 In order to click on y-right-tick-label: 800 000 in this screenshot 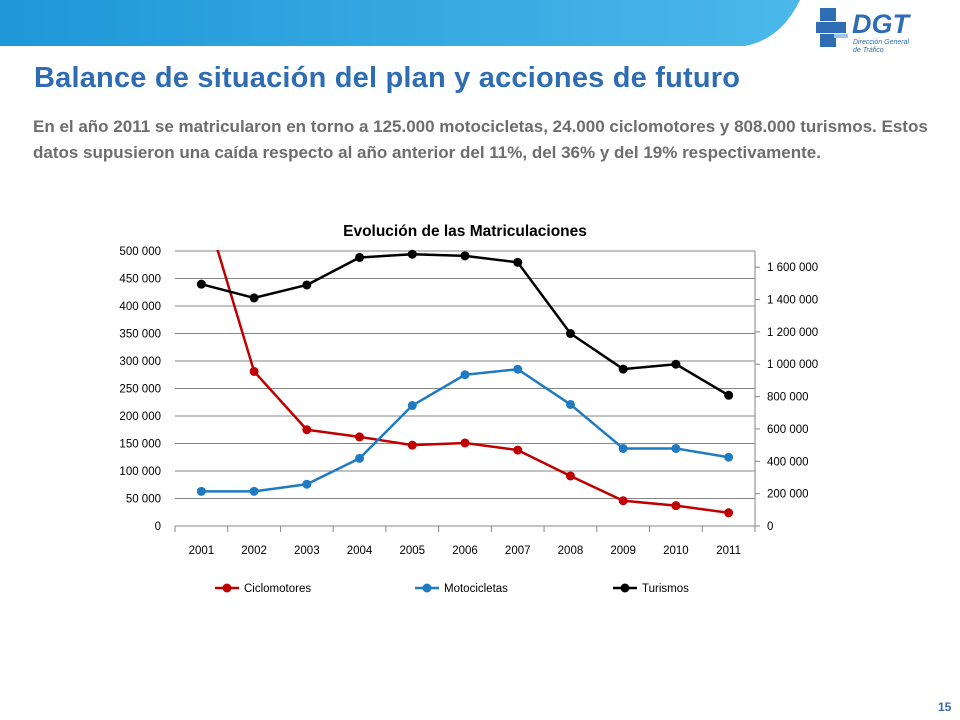, I will do `click(788, 398)`.